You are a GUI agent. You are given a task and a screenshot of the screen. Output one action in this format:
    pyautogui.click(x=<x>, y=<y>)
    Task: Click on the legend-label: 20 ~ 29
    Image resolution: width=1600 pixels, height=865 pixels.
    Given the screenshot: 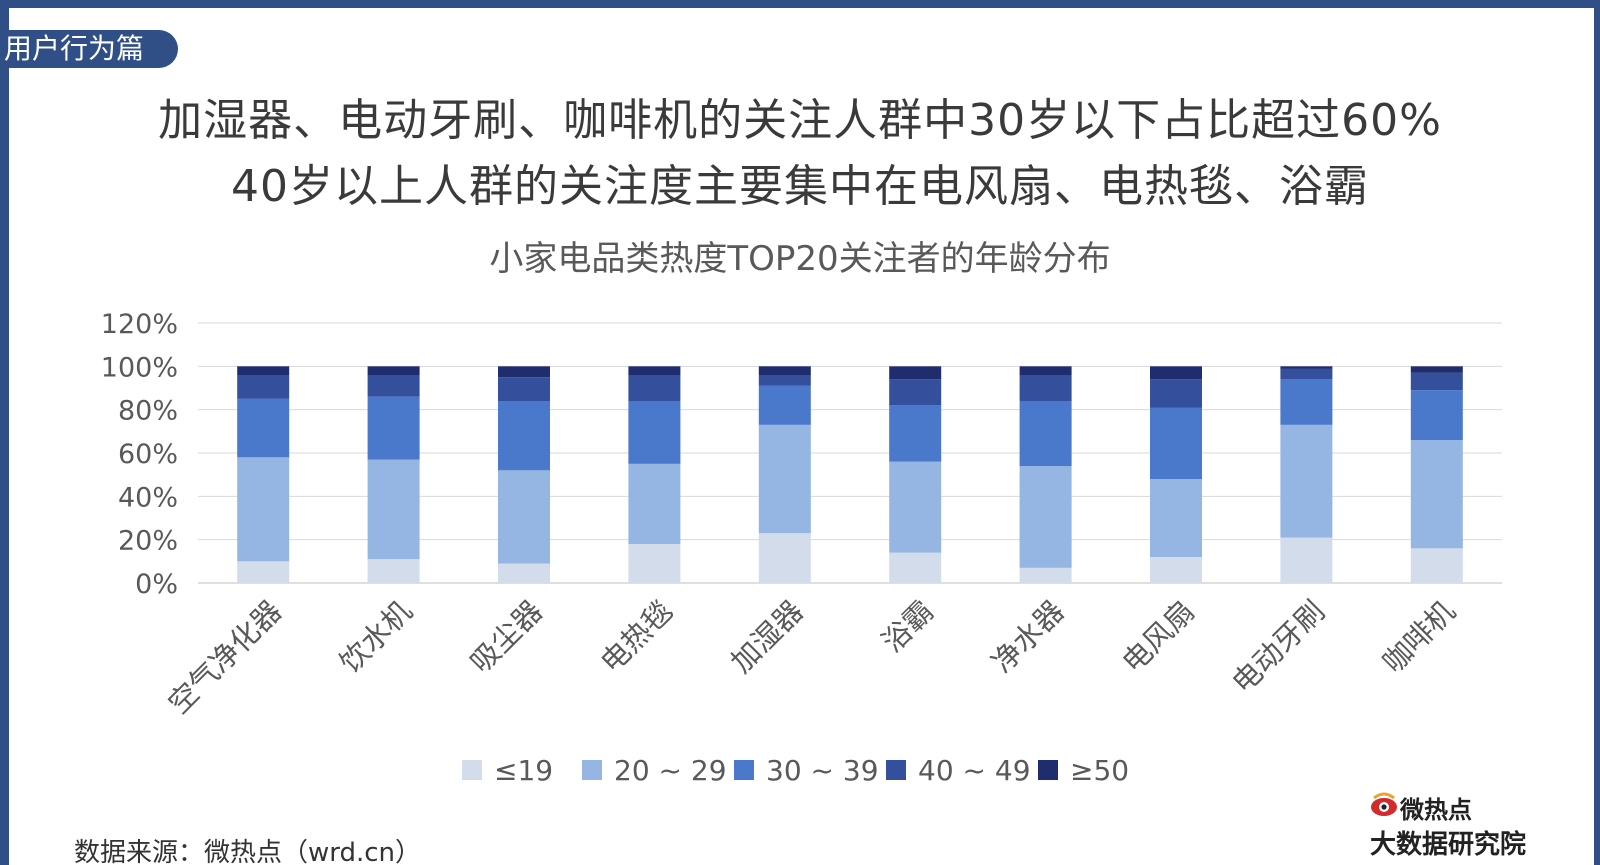 What is the action you would take?
    pyautogui.click(x=670, y=770)
    